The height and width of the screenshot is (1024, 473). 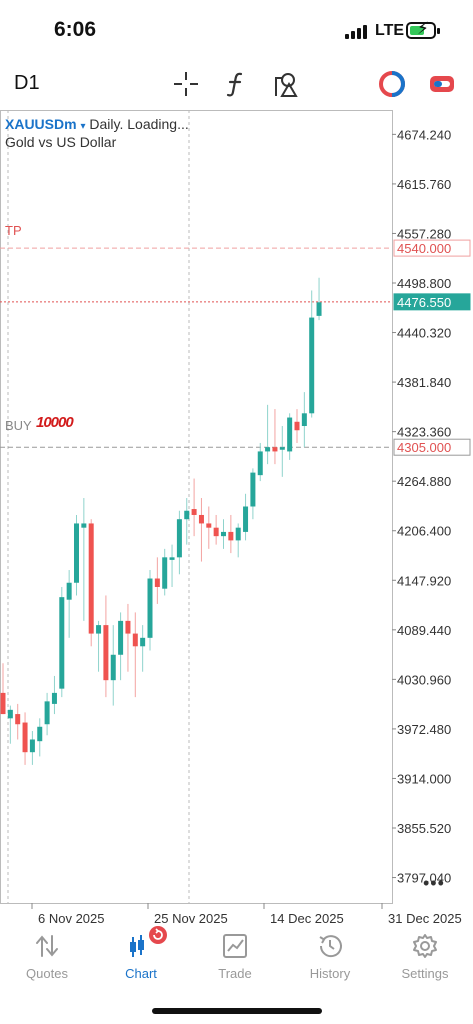 What do you see at coordinates (307, 918) in the screenshot?
I see `x-tick-label: 14 Dec 2025` at bounding box center [307, 918].